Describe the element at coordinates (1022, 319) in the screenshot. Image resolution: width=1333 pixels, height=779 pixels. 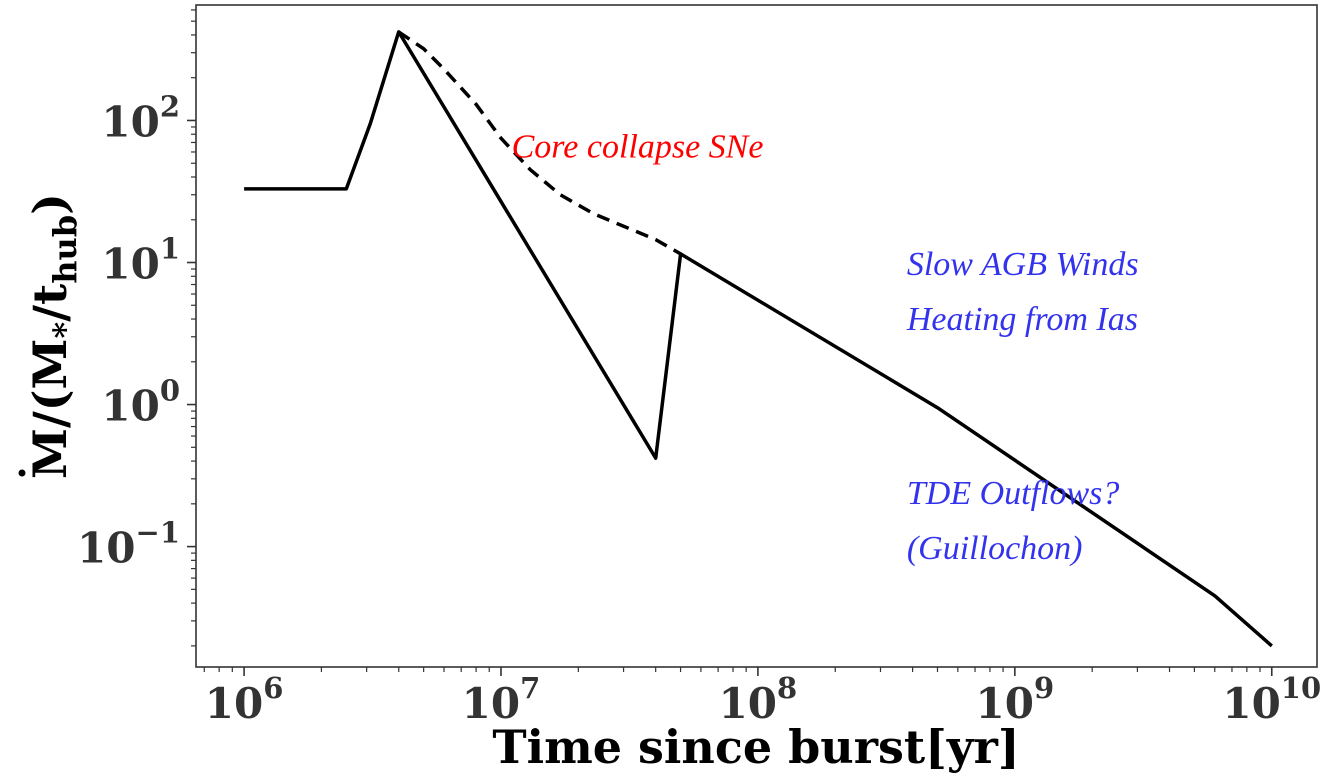
I see `annotation-text: Heating from Ias` at that location.